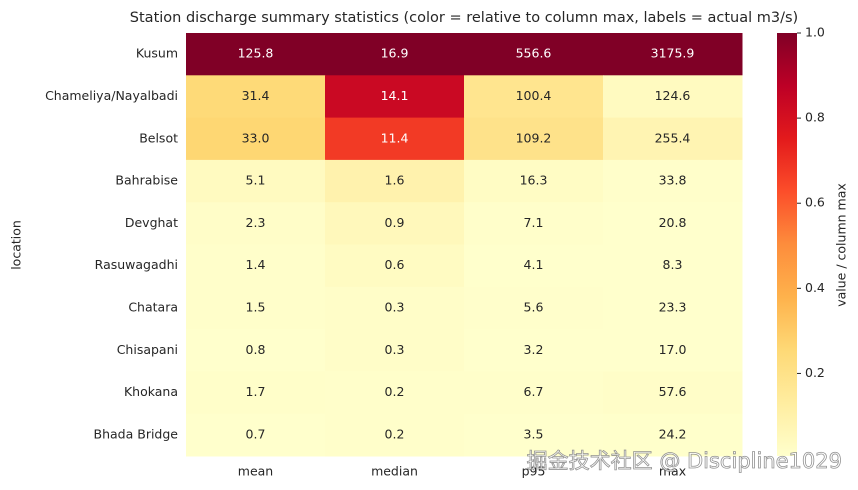 The image size is (858, 490). Describe the element at coordinates (394, 471) in the screenshot. I see `x-tick-label: median` at that location.